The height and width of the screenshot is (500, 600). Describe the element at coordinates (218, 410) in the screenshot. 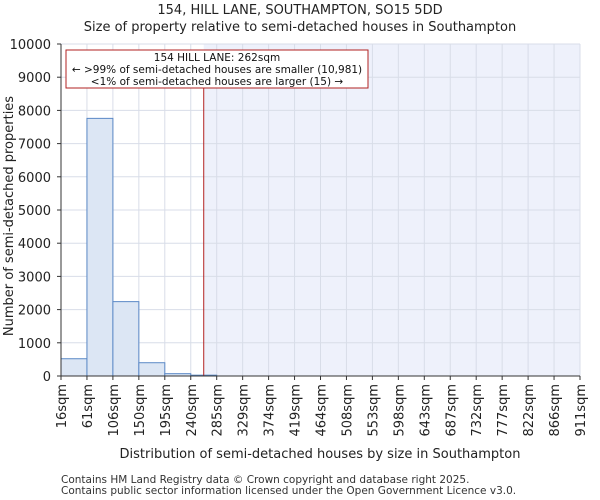

I see `x-tick-label: 285sqm` at that location.